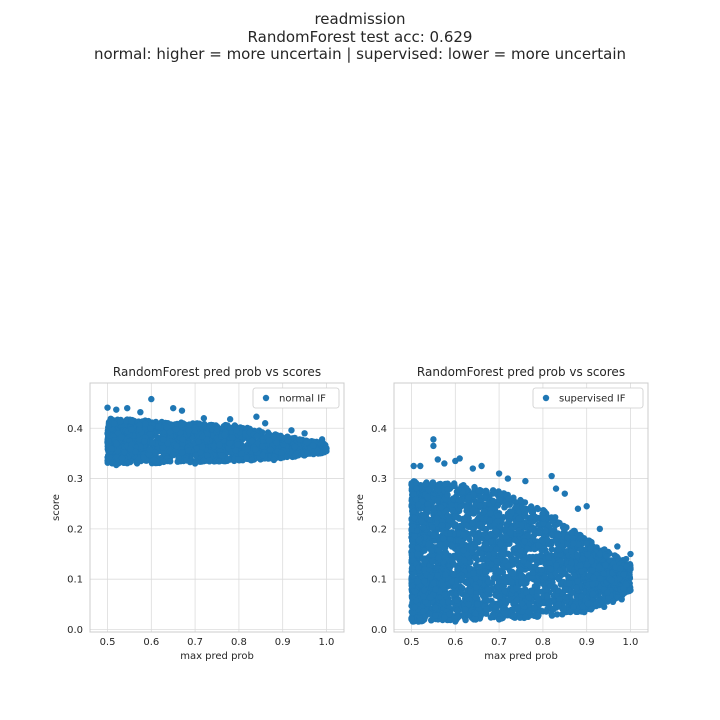  What do you see at coordinates (302, 399) in the screenshot?
I see `legend-label: normal IF` at bounding box center [302, 399].